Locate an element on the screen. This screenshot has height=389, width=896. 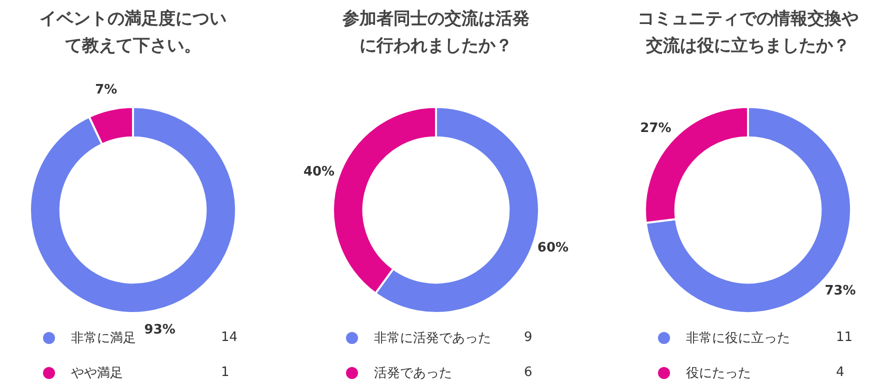
data-label: 73% is located at coordinates (840, 291).